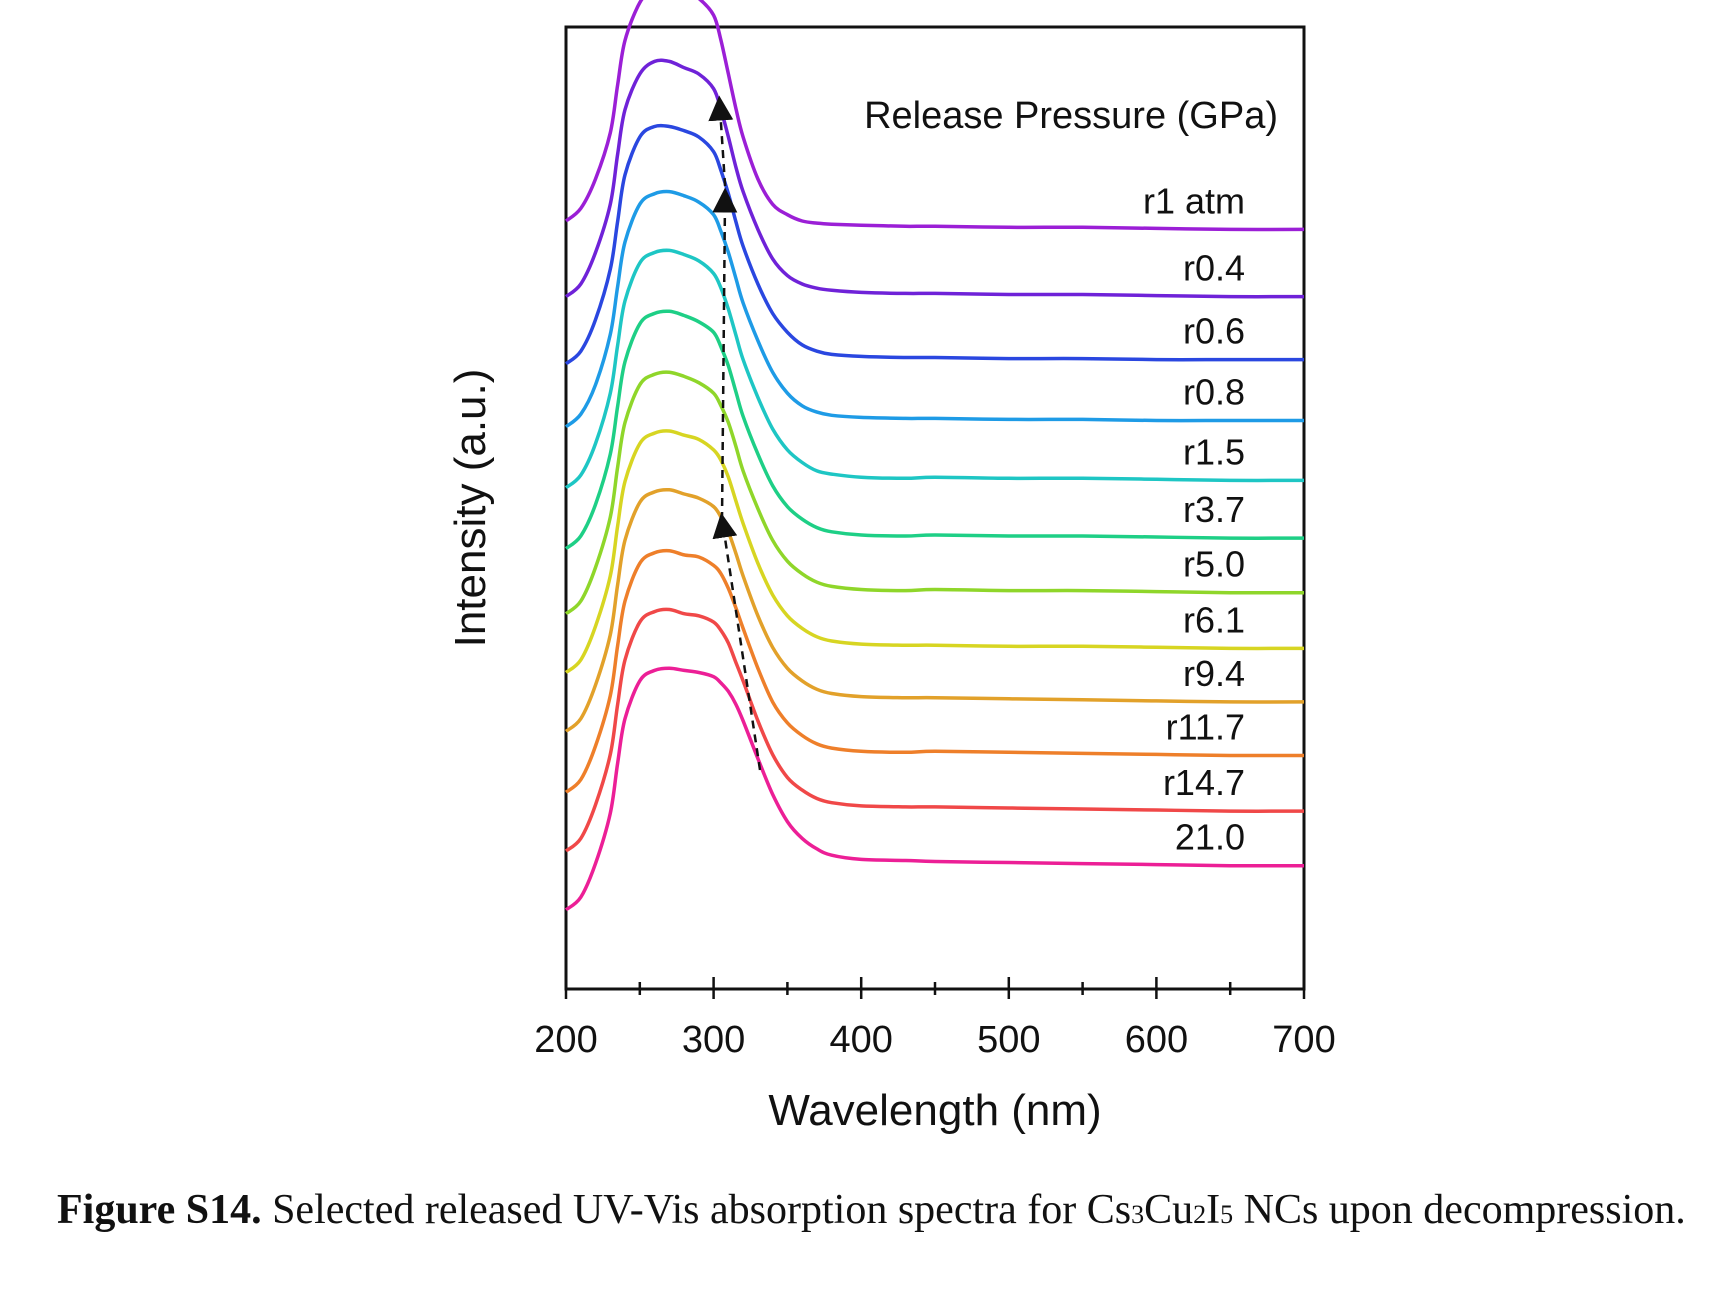 The height and width of the screenshot is (1307, 1729). Describe the element at coordinates (1213, 1210) in the screenshot. I see `caption-text-3: I` at that location.